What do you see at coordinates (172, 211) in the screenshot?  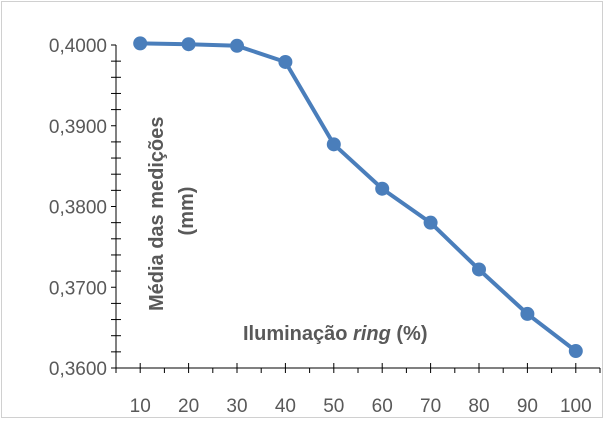 I see `y-axis-title: Média das medições (mm)` at bounding box center [172, 211].